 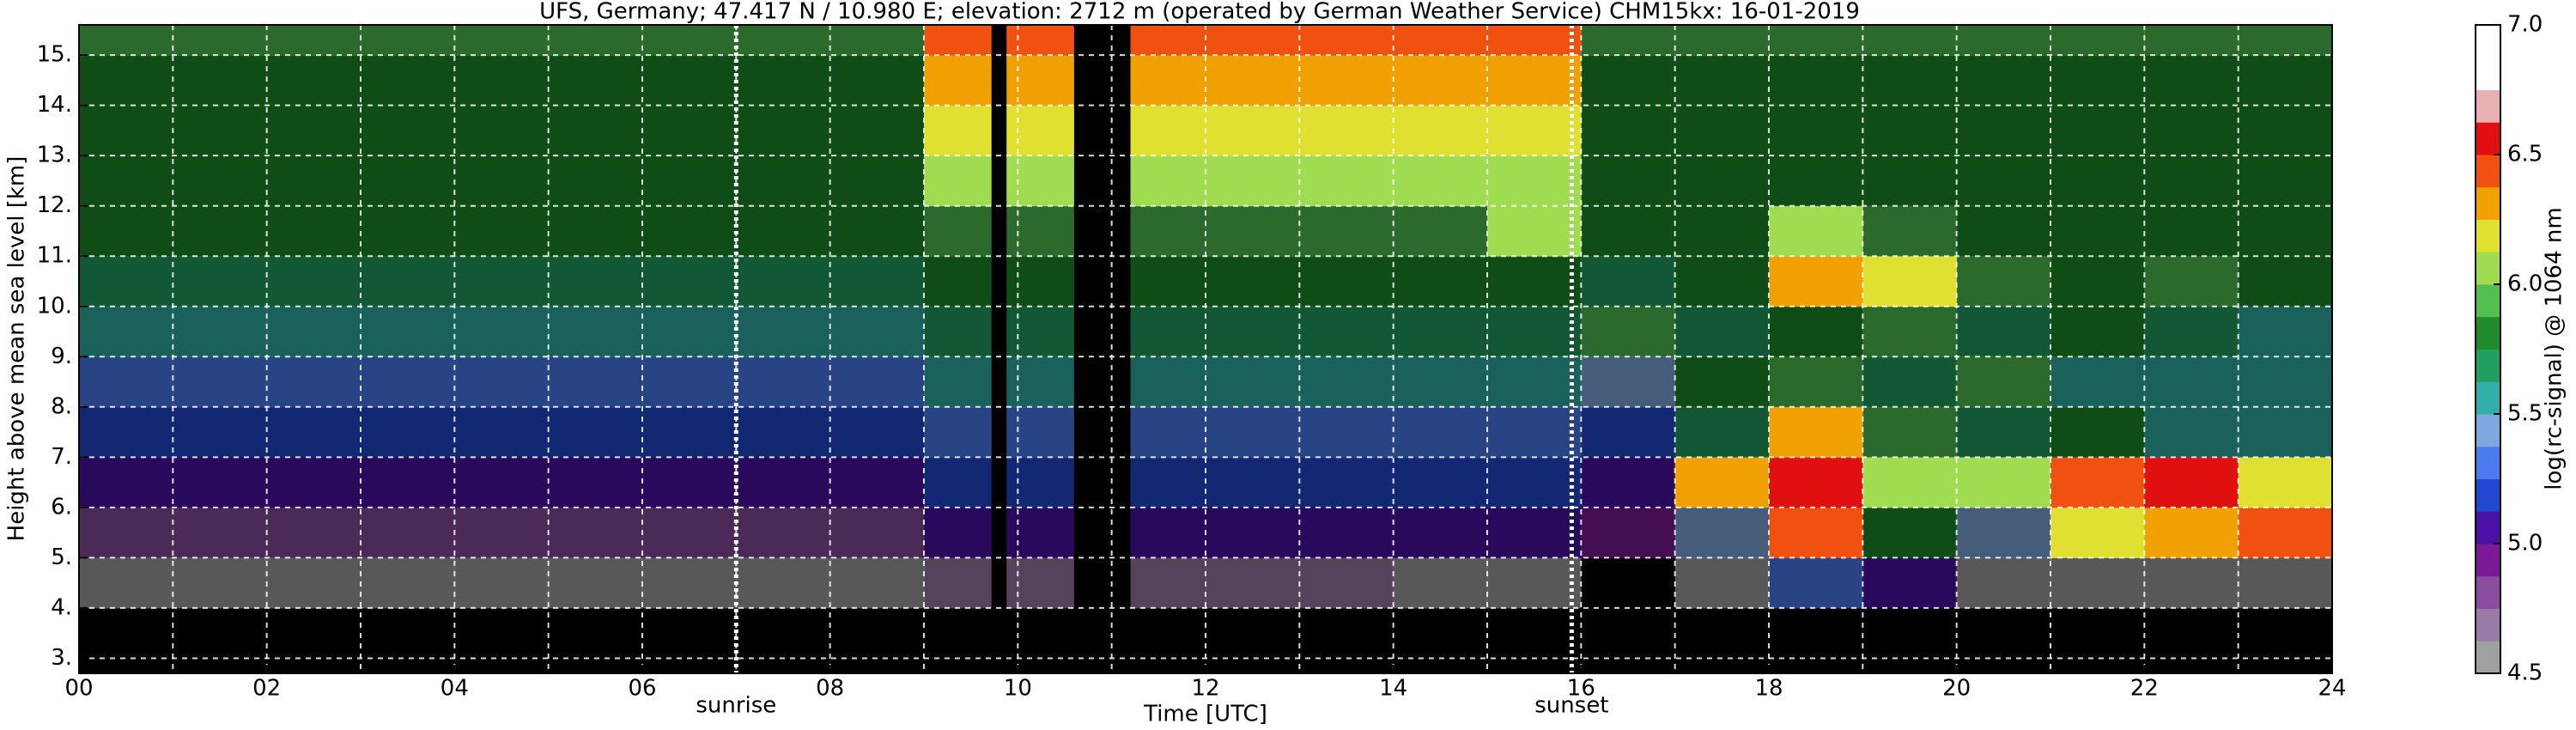 I want to click on x-axis-label: Time [UTC], so click(x=1205, y=714).